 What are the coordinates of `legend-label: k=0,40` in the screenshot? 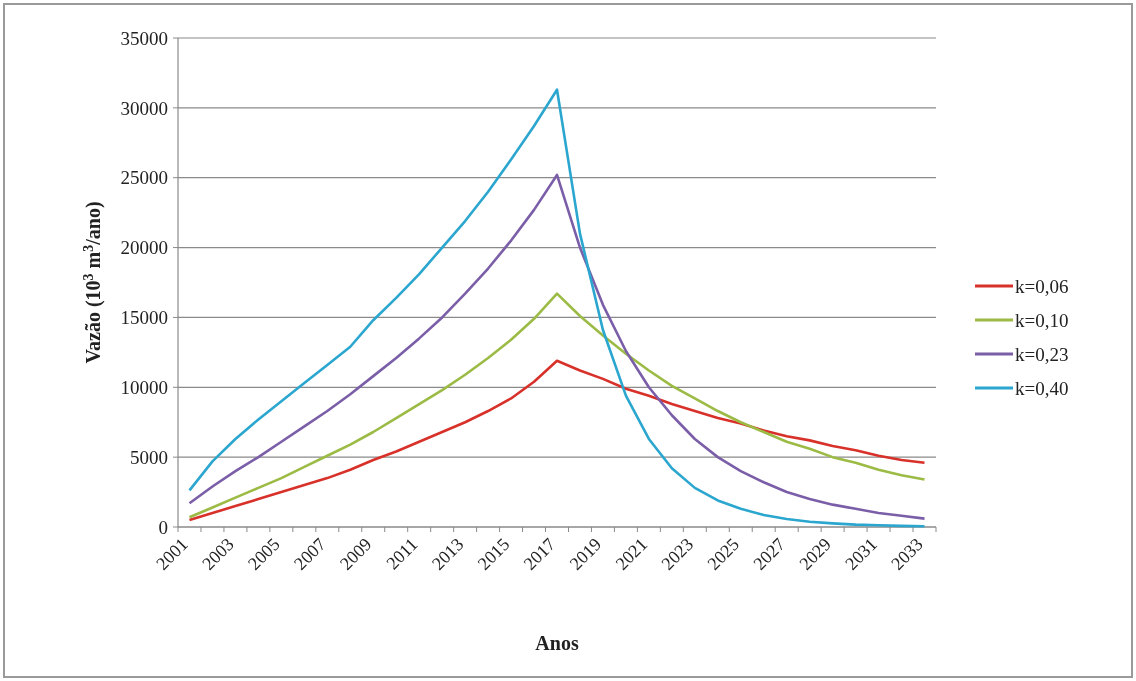 It's located at (1042, 388).